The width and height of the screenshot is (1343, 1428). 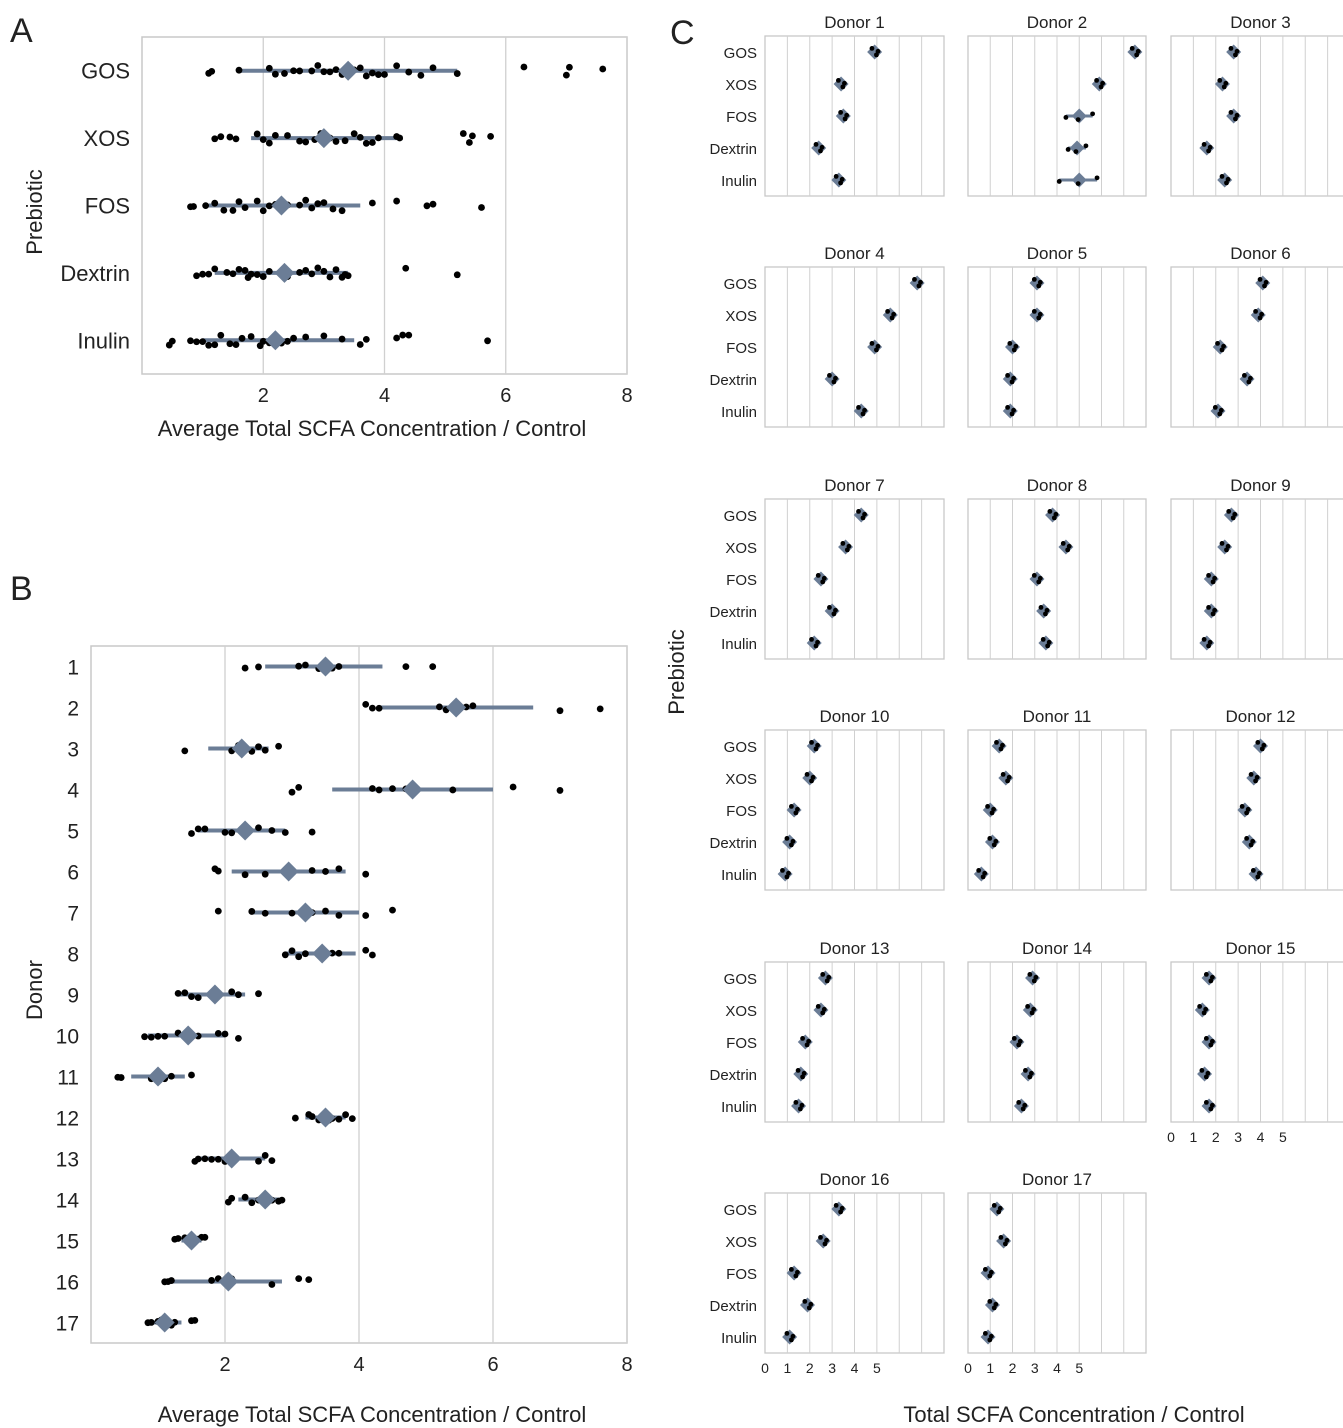 What do you see at coordinates (740, 53) in the screenshot?
I see `facet-category-label: GOS` at bounding box center [740, 53].